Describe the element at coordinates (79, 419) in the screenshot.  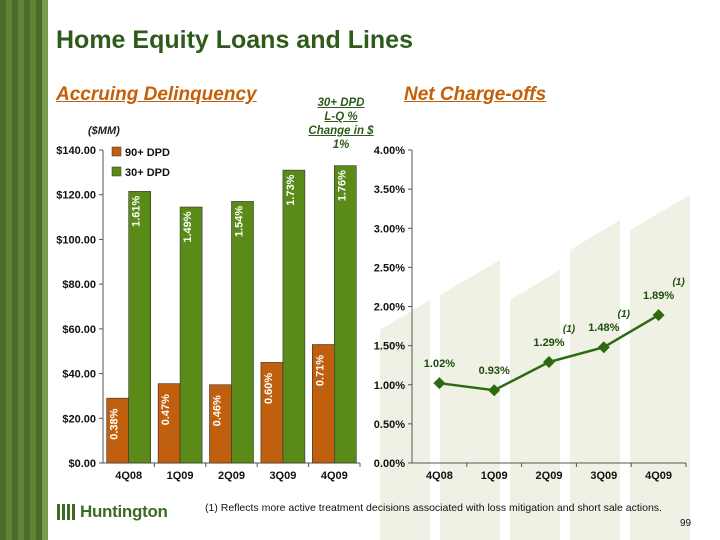
I see `bar-y-tick-label: $20.00` at that location.